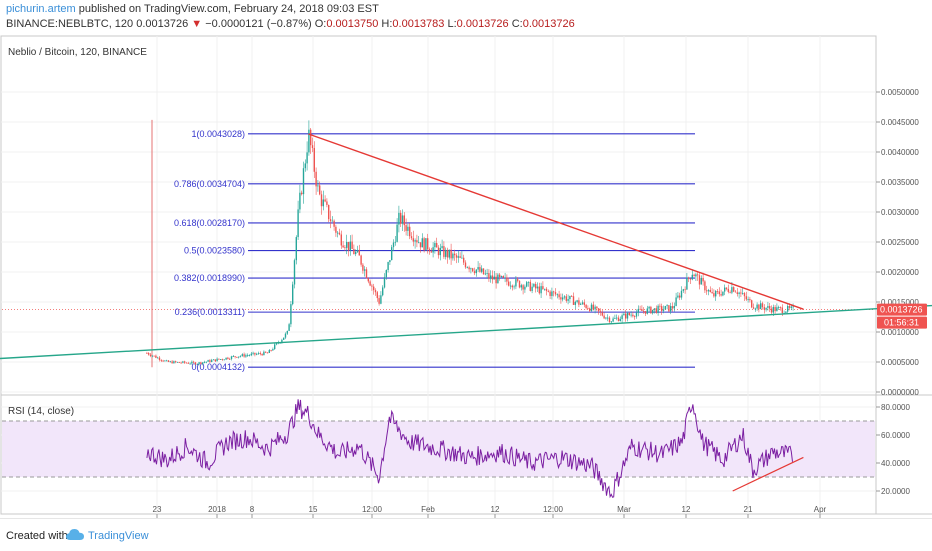  What do you see at coordinates (900, 272) in the screenshot?
I see `price-tick-label: 0.0020000` at bounding box center [900, 272].